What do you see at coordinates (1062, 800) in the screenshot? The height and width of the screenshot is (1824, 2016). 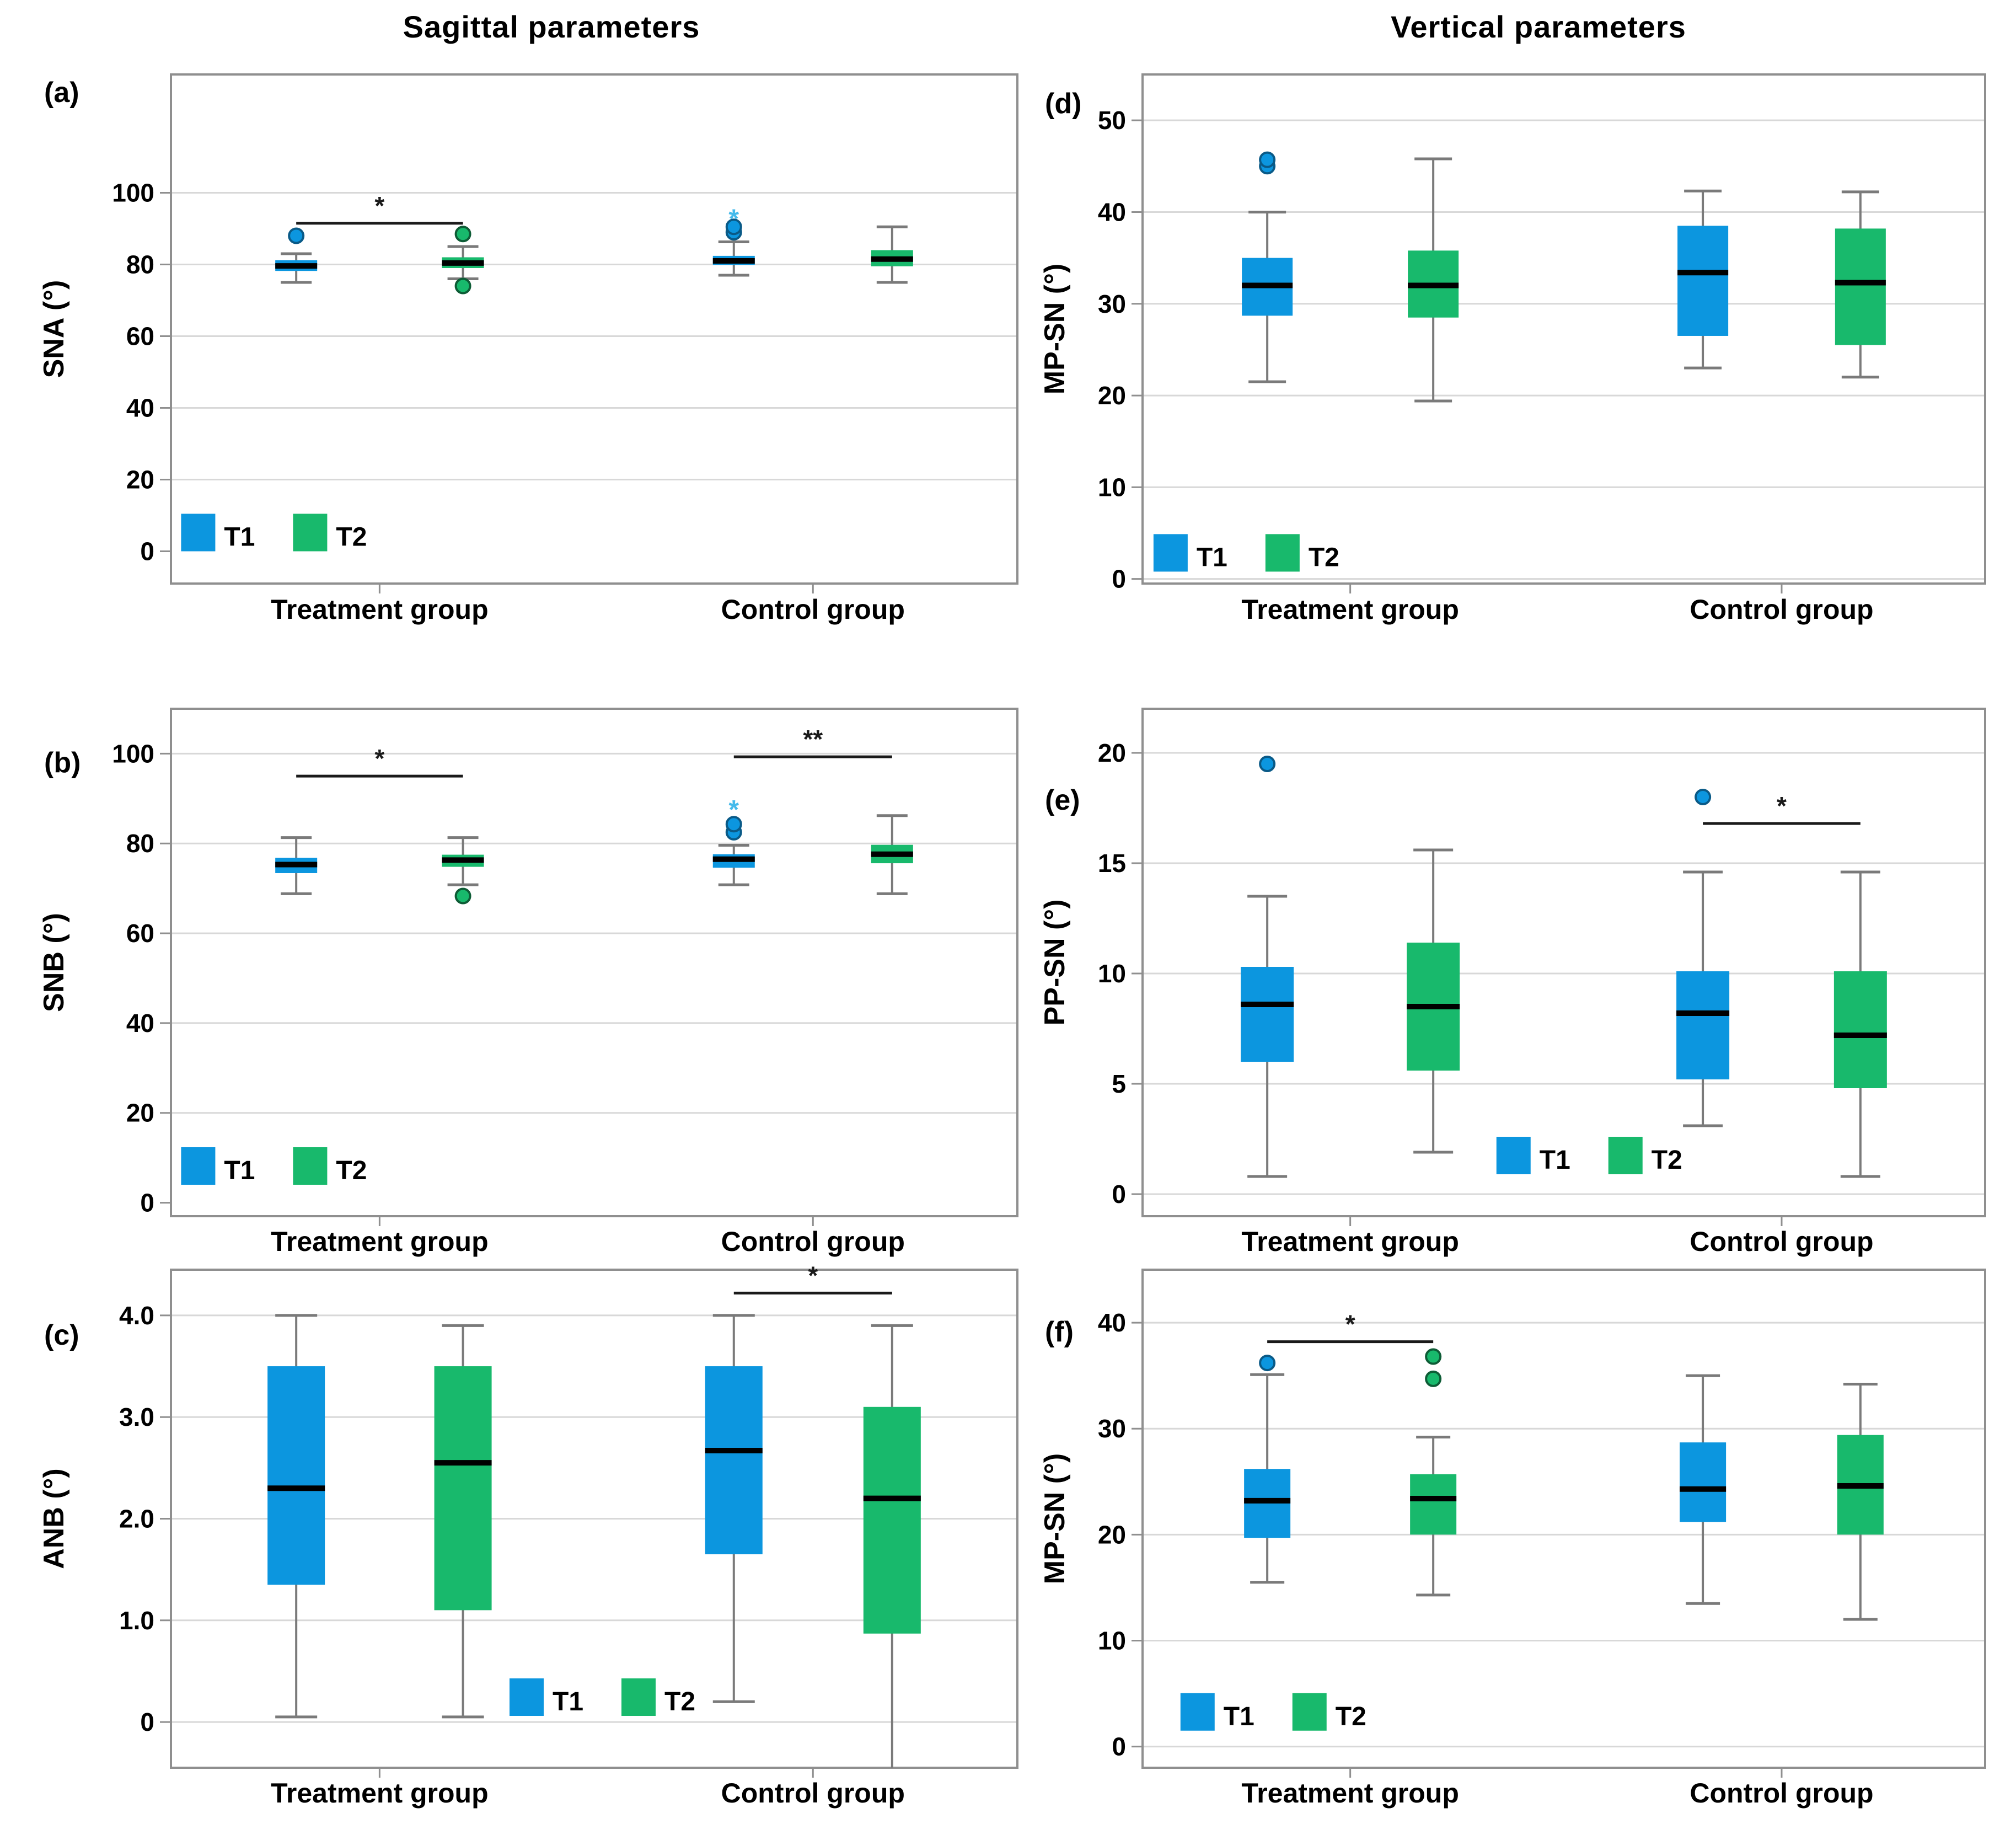 I see `panel-letter: (e)` at bounding box center [1062, 800].